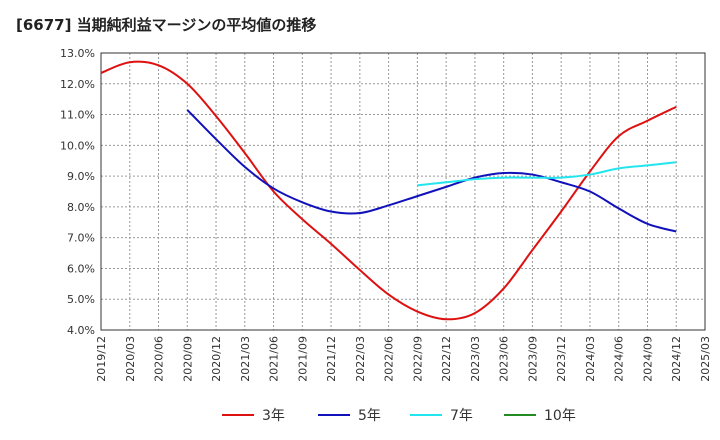 The image size is (720, 440). I want to click on y-tick-label: 8.0%, so click(81, 207).